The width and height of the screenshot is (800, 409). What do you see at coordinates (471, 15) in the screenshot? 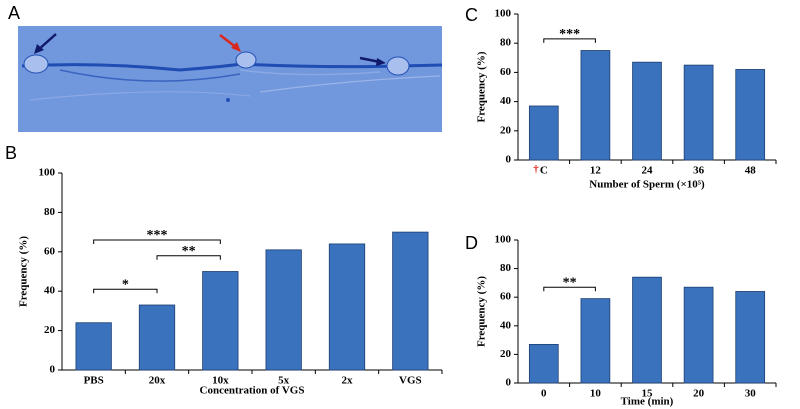
I see `panel-label: C` at bounding box center [471, 15].